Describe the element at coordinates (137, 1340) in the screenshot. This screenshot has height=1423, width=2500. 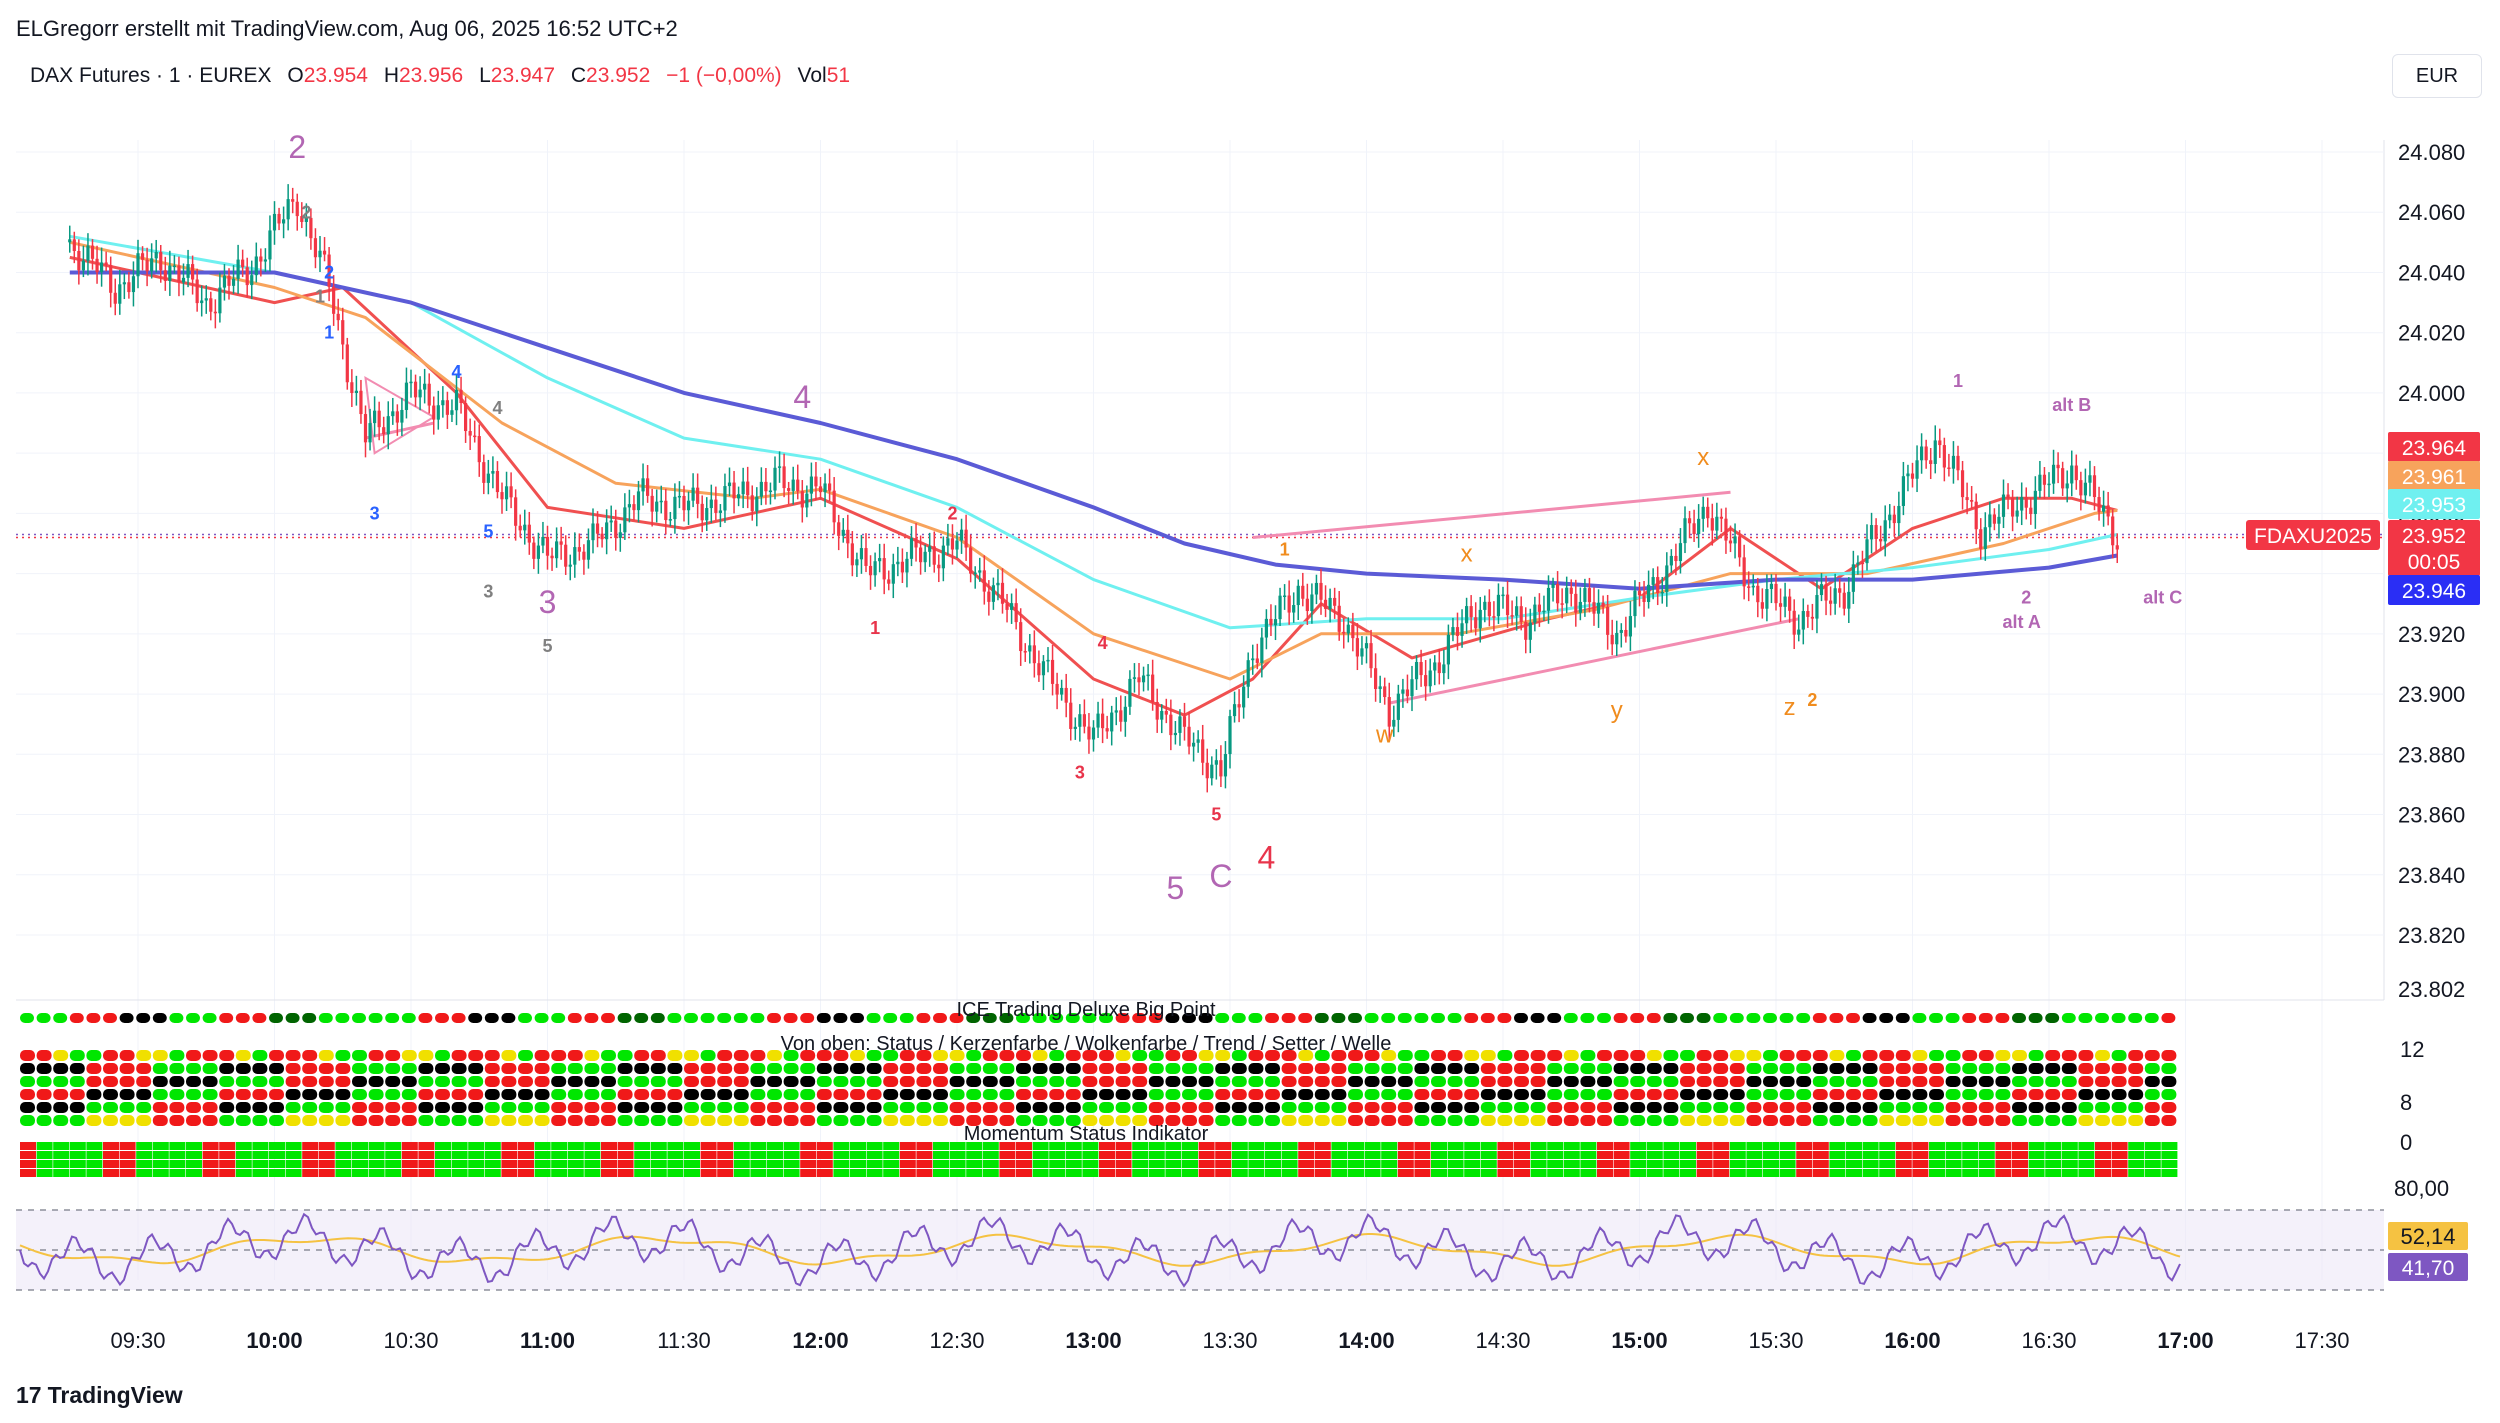
I see `time-tick-label: 09:30` at that location.